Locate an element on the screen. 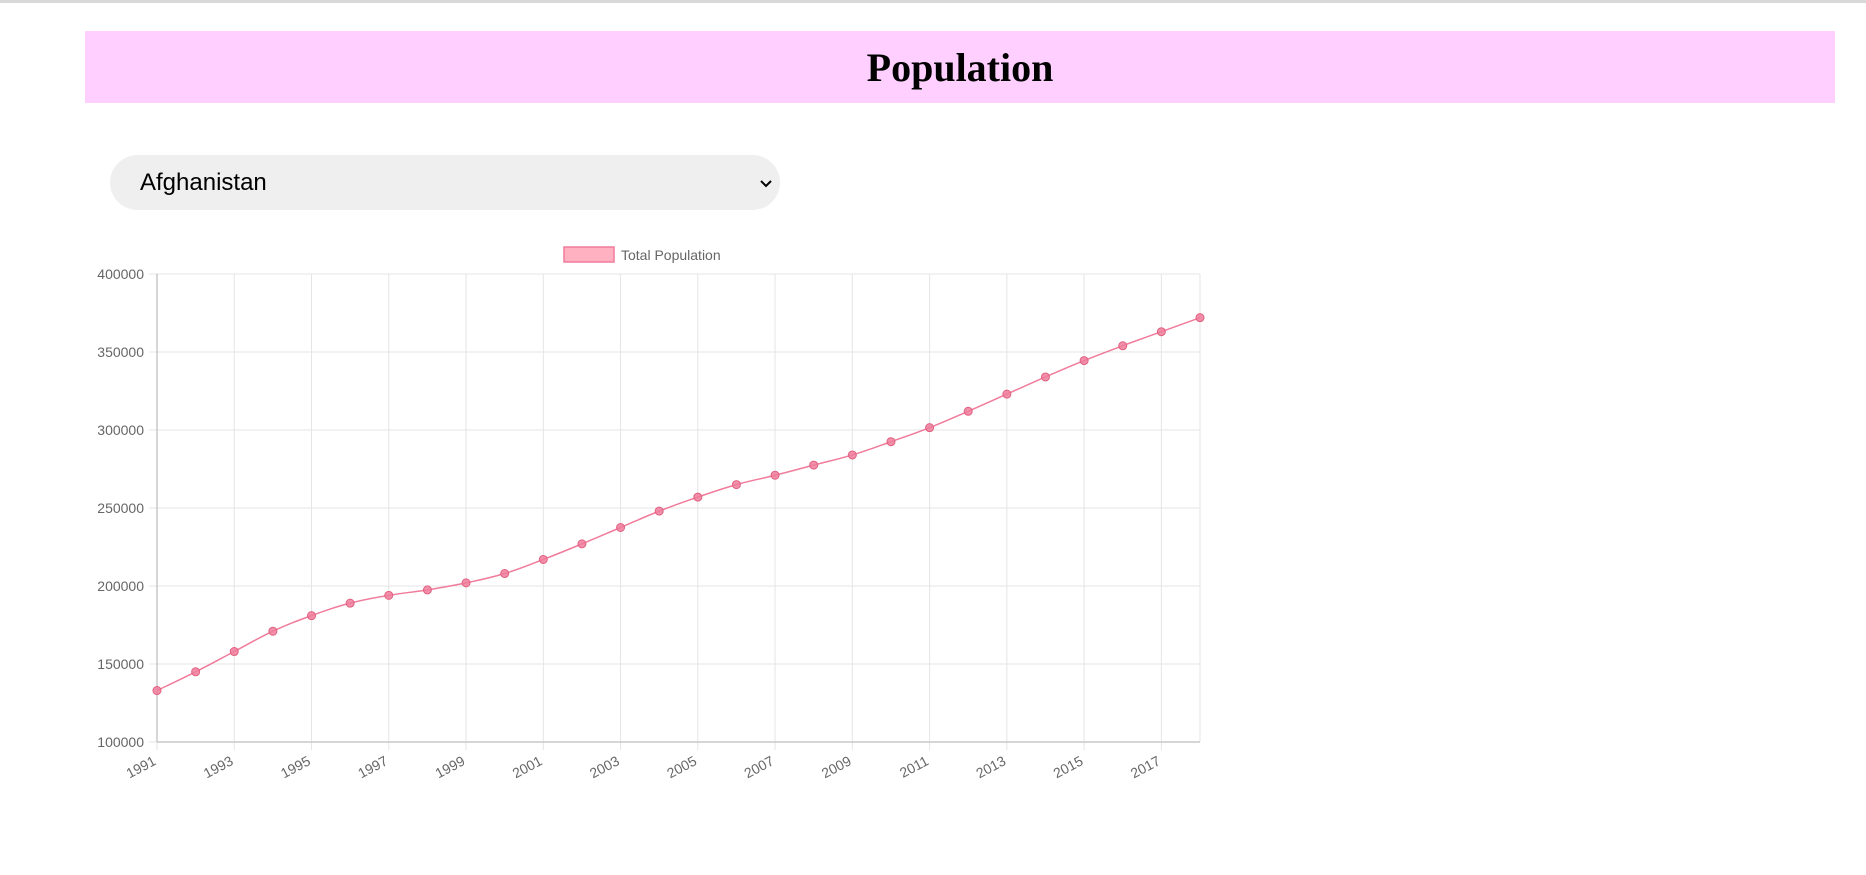 Image resolution: width=1866 pixels, height=875 pixels. x-tick-label: 2007 is located at coordinates (758, 766).